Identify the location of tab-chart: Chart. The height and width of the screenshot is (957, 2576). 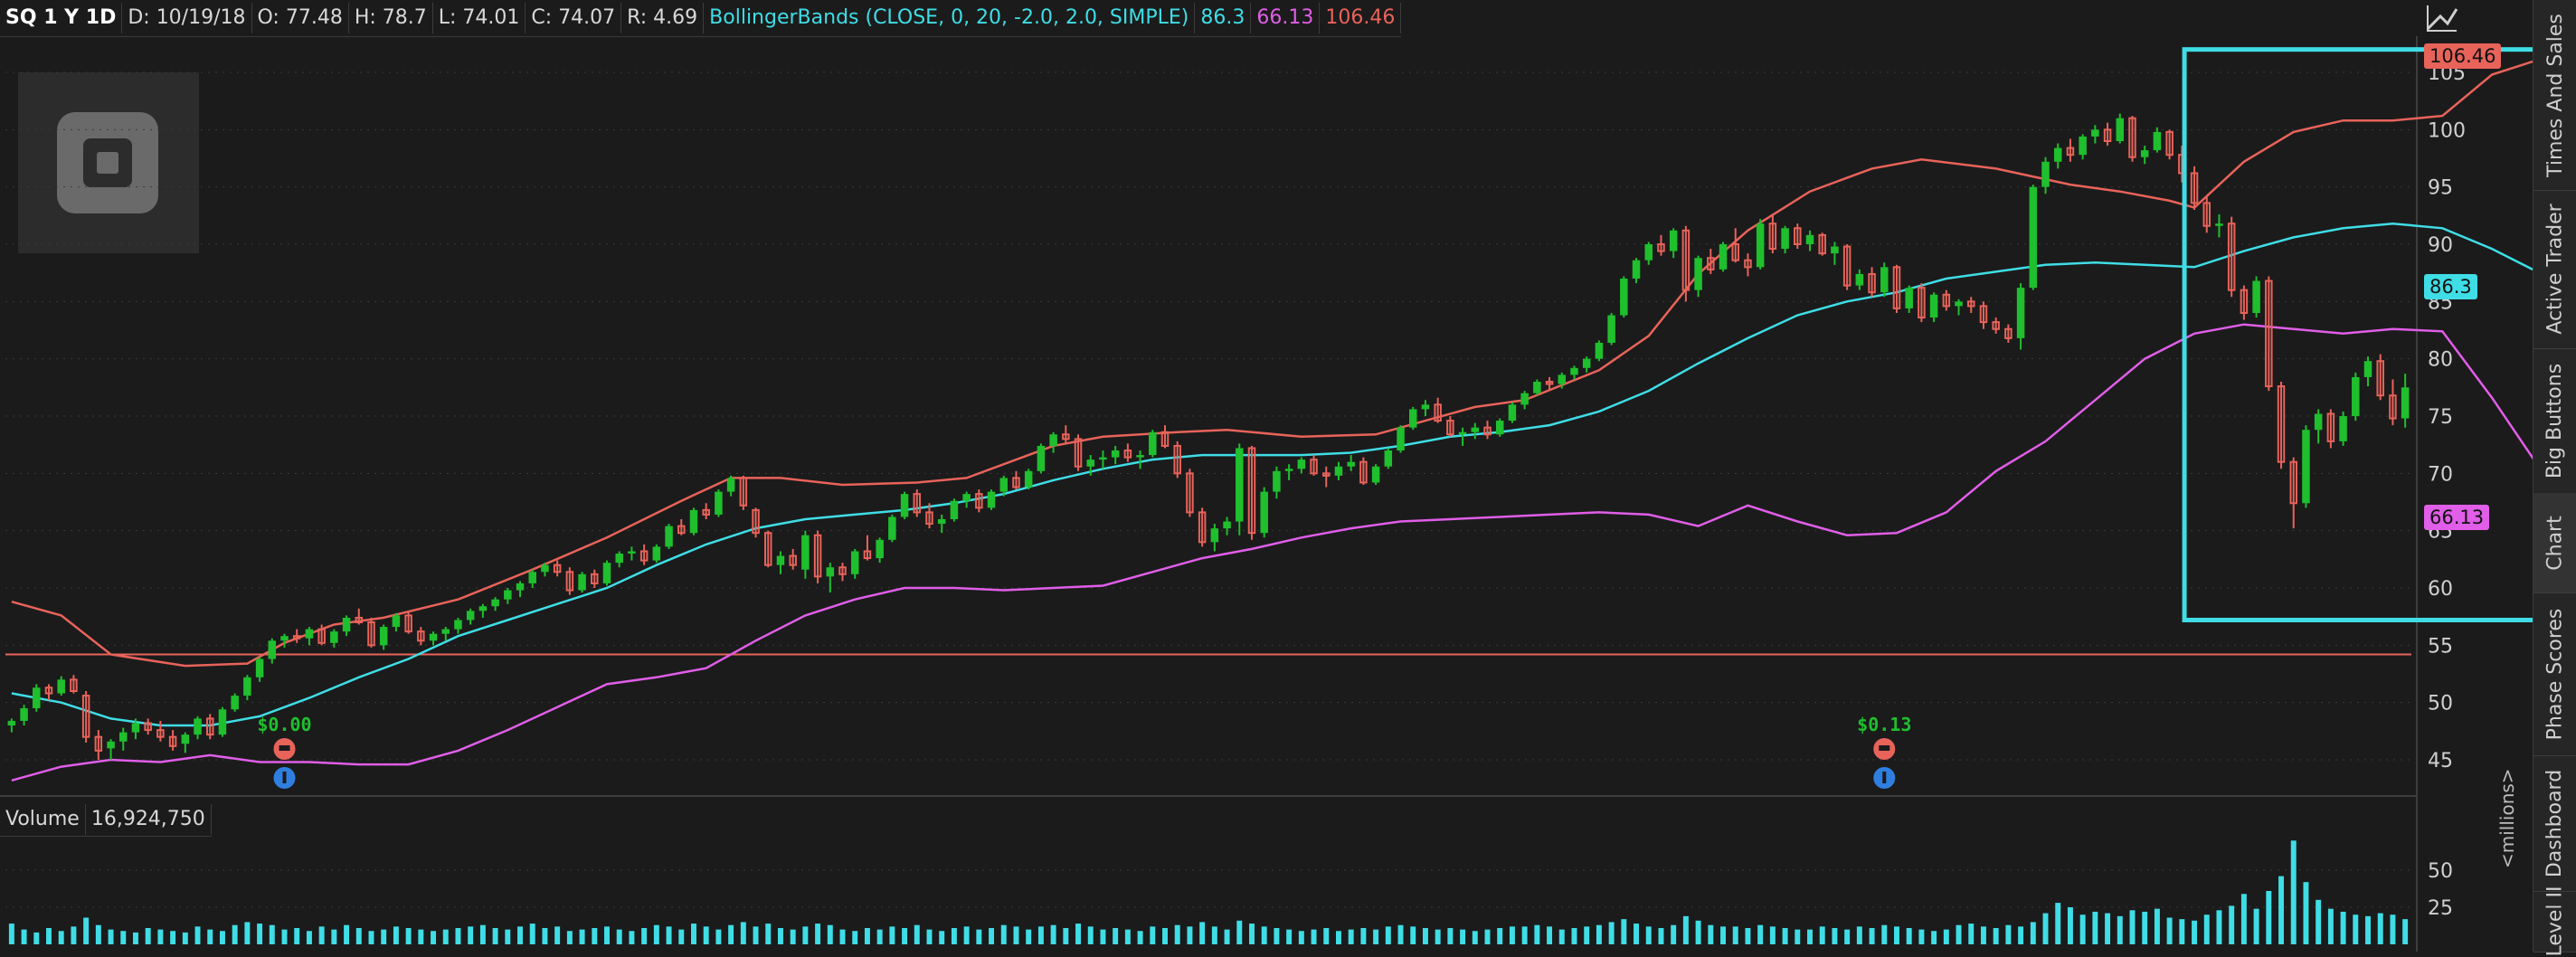
(2554, 543).